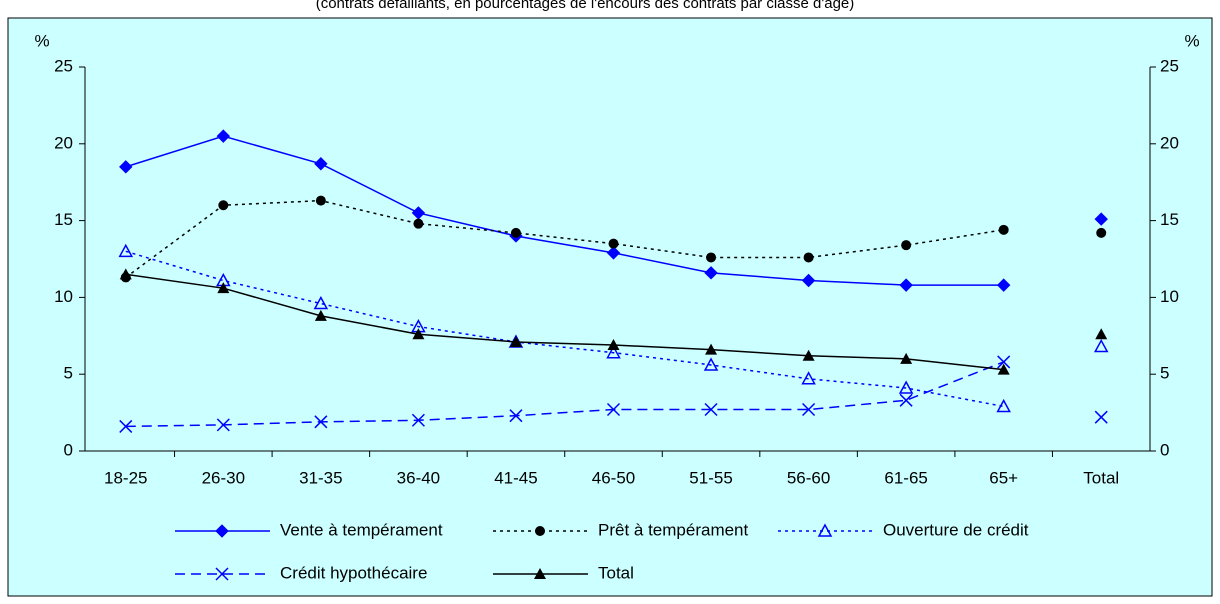  Describe the element at coordinates (710, 477) in the screenshot. I see `x-tick-label: 51-55` at that location.